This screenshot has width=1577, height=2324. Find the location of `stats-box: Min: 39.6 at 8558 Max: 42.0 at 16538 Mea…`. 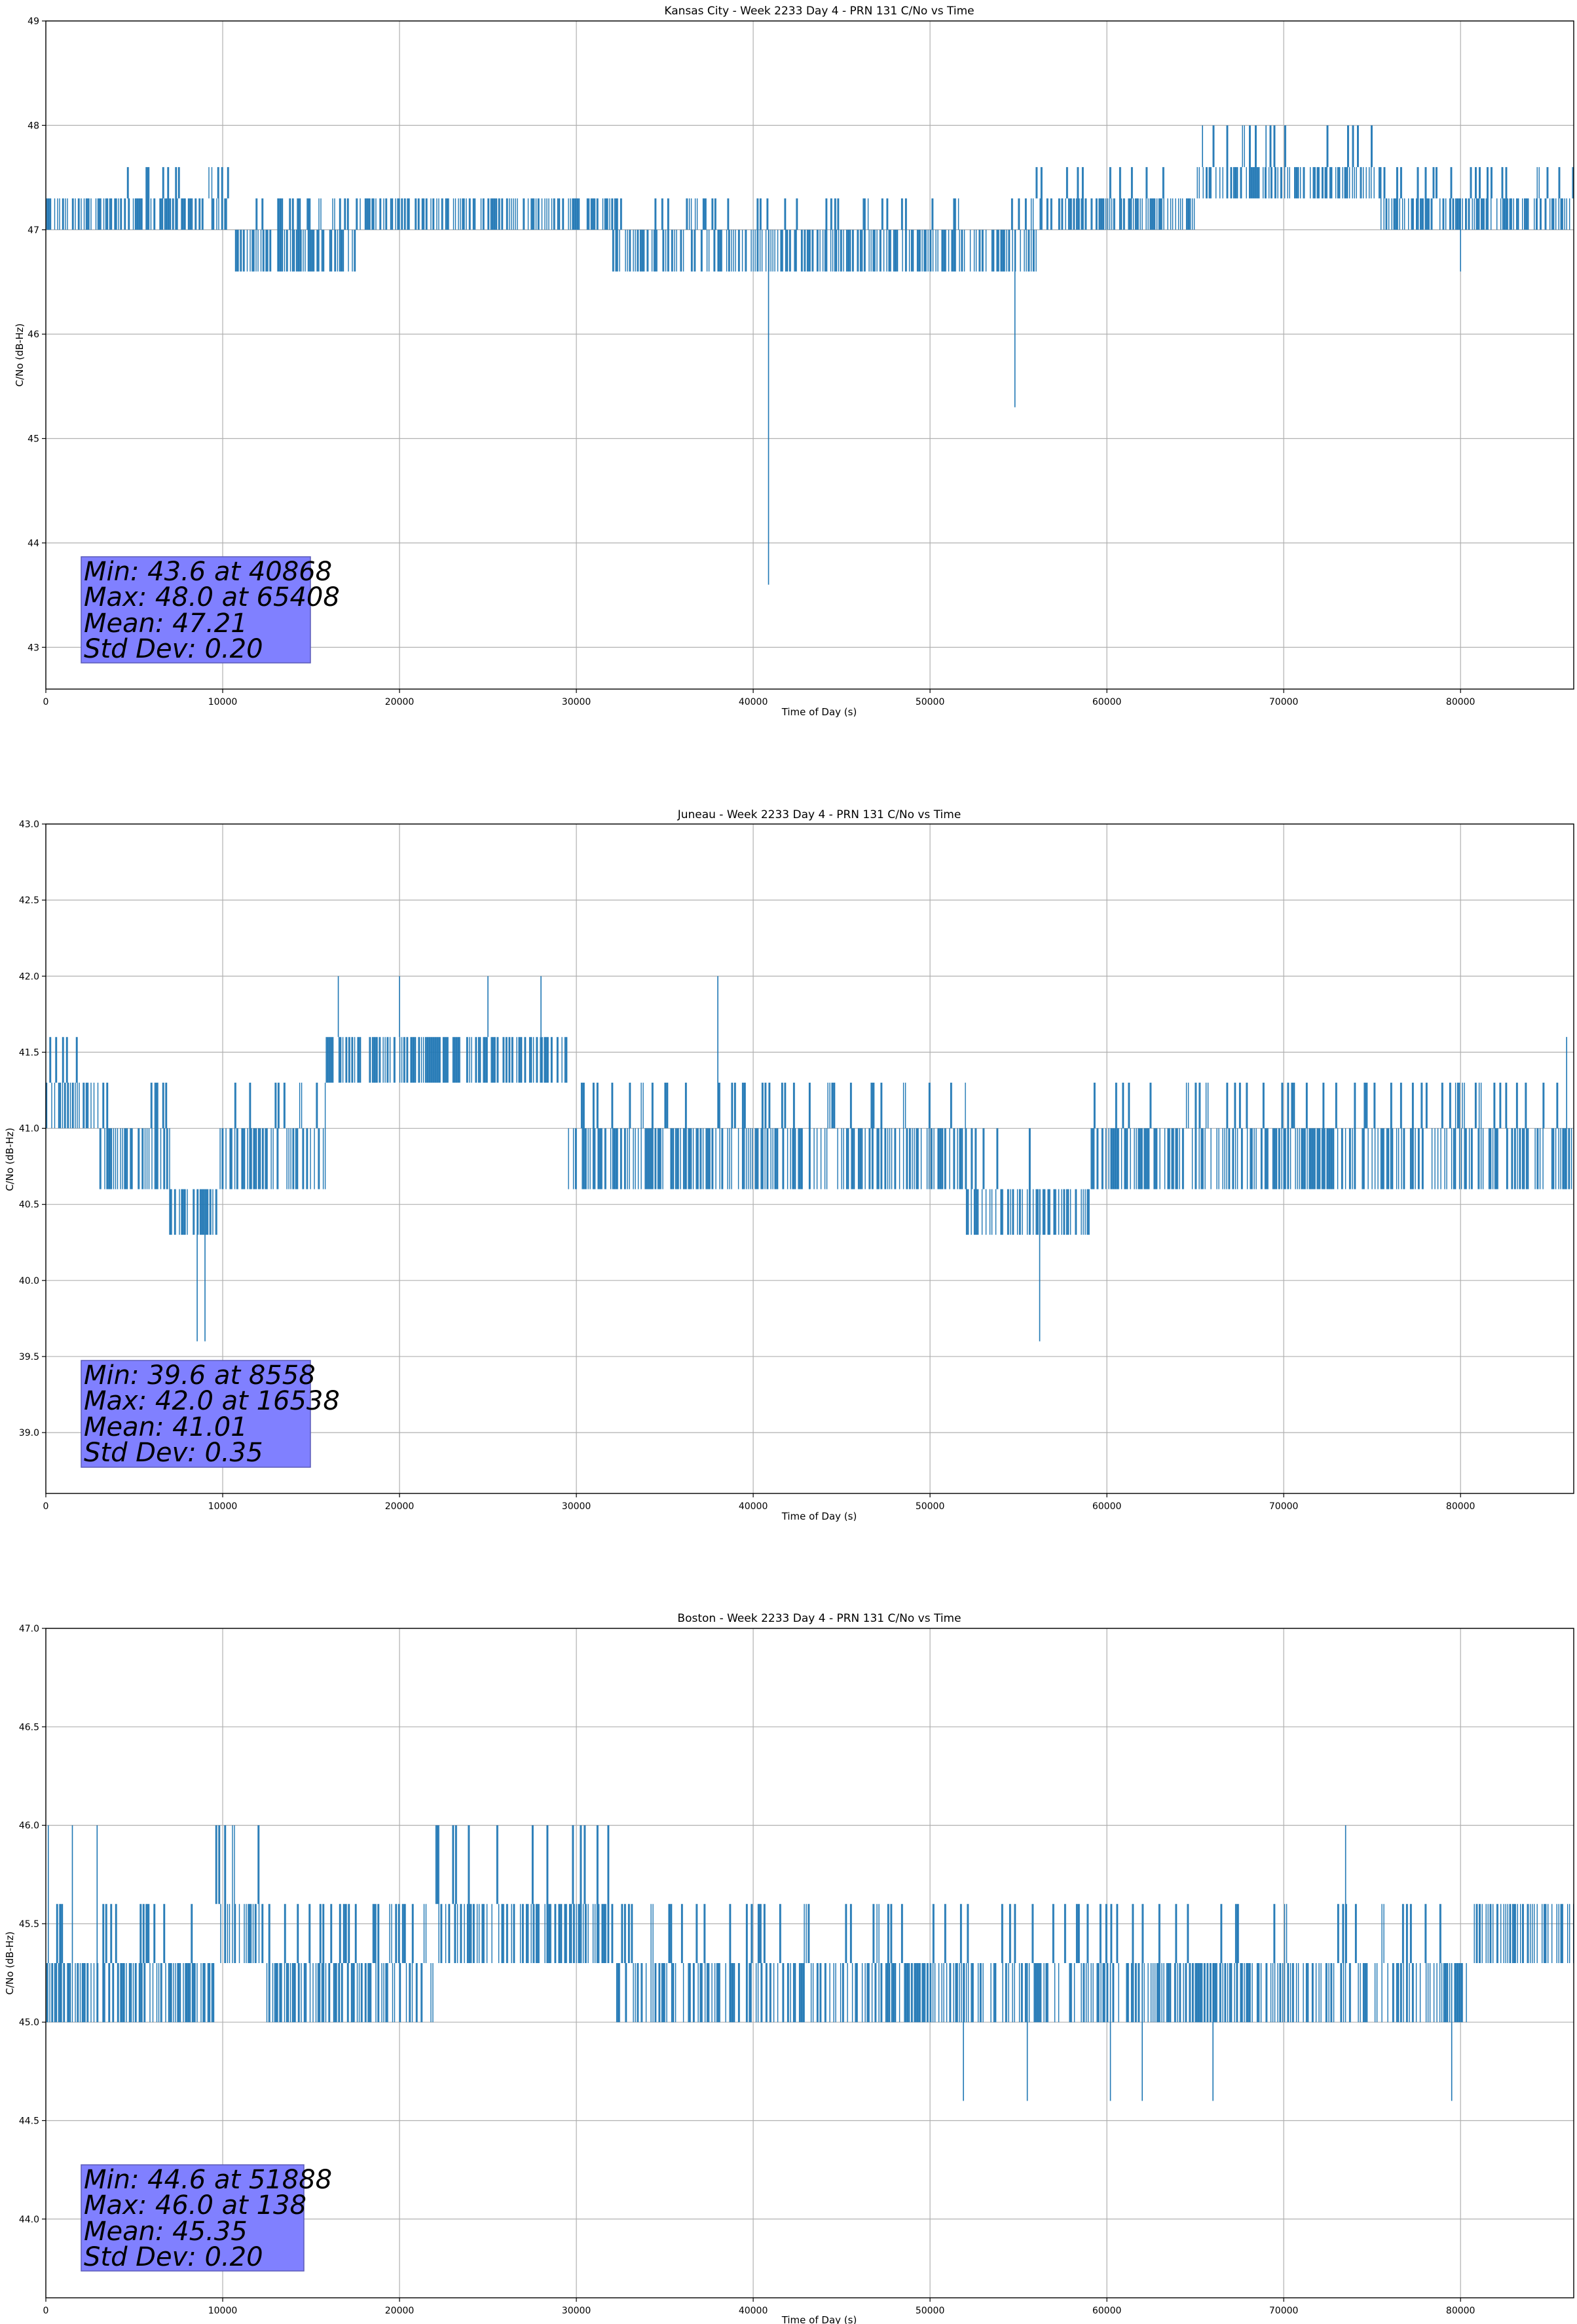

stats-box: Min: 39.6 at 8558 Max: 42.0 at 16538 Mea… is located at coordinates (210, 1414).